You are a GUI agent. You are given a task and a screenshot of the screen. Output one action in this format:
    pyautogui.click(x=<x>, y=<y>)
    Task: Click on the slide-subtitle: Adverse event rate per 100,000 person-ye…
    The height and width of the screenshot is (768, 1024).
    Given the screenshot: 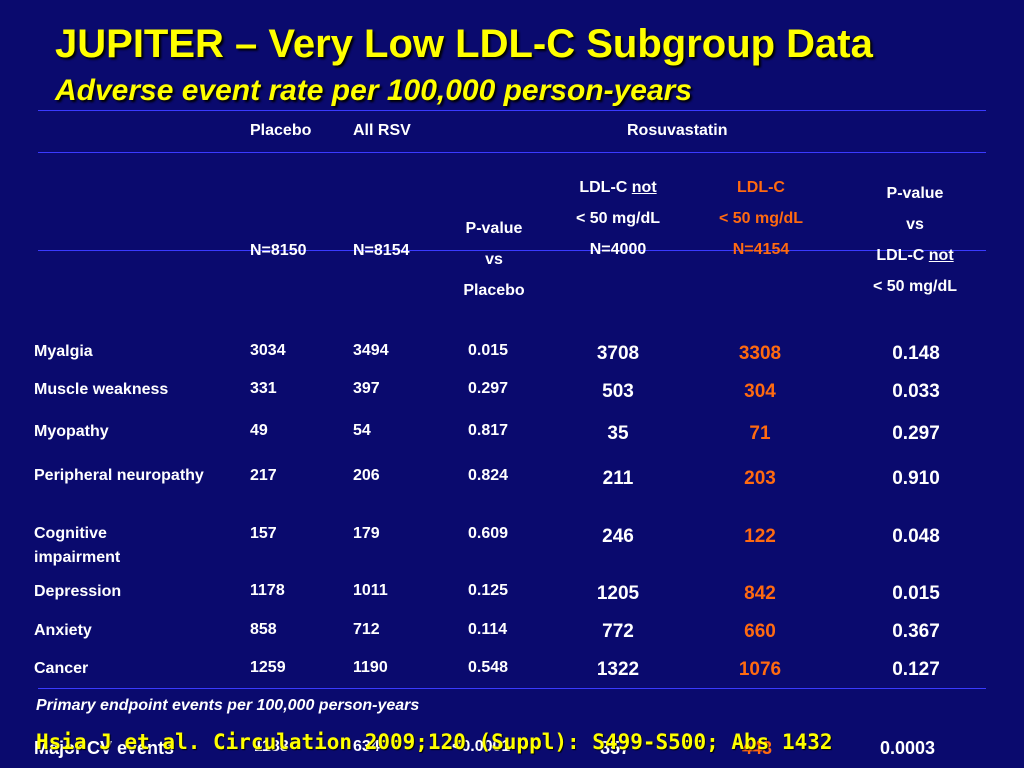 What is the action you would take?
    pyautogui.click(x=374, y=90)
    